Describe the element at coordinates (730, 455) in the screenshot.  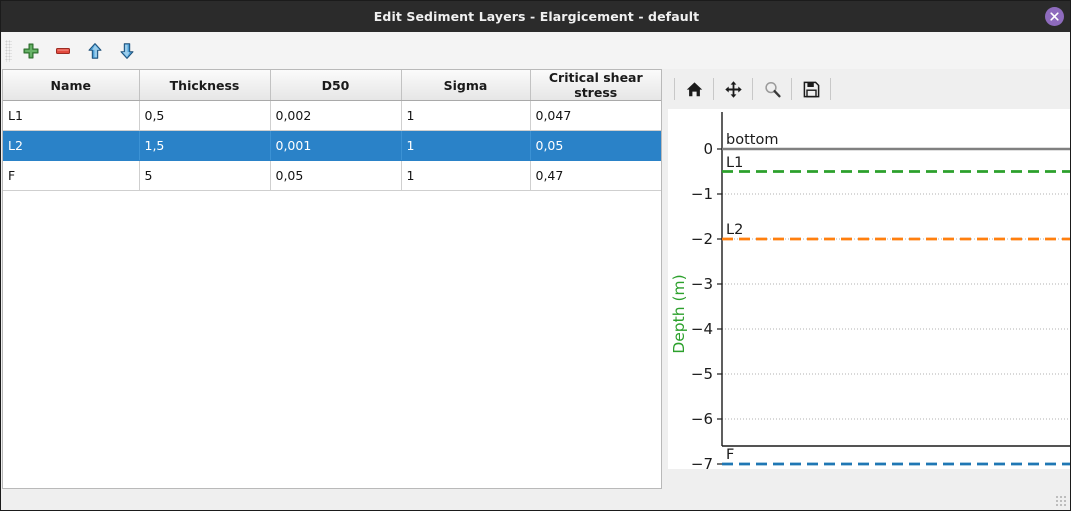
I see `series-label-f: F` at that location.